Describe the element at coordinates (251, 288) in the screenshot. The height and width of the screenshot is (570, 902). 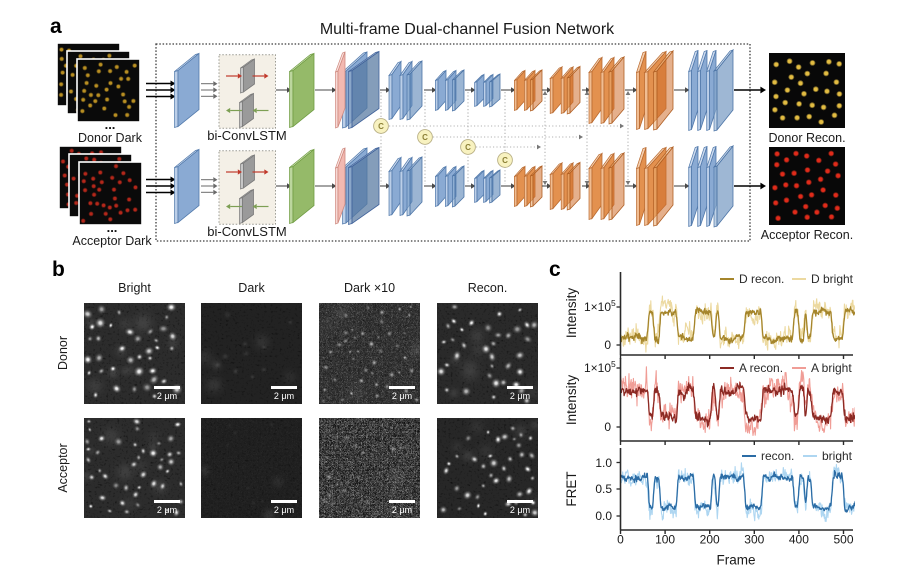
I see `svg-text: Dark` at that location.